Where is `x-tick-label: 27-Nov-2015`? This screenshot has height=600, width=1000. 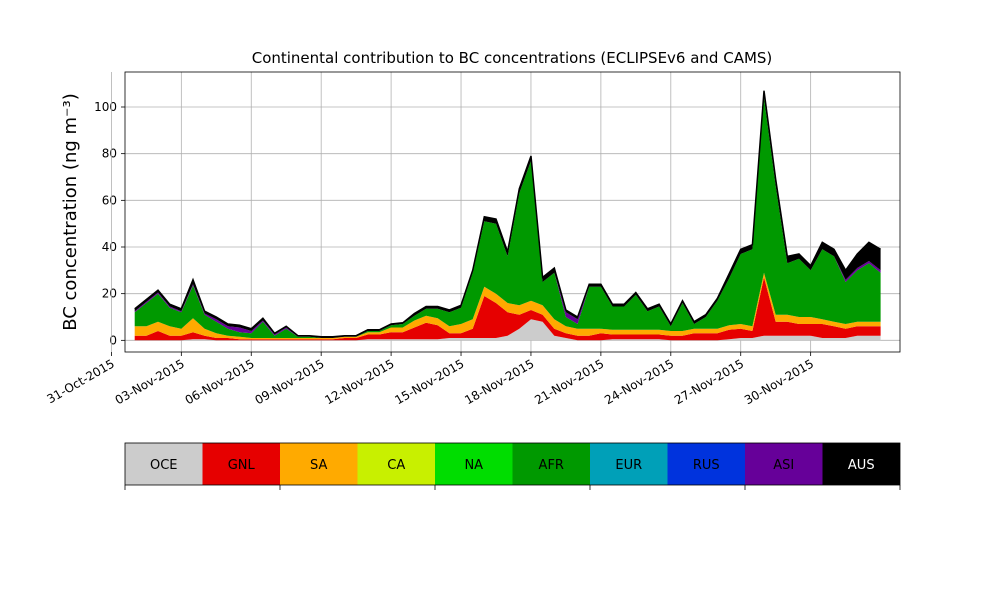 x-tick-label: 27-Nov-2015 is located at coordinates (709, 381).